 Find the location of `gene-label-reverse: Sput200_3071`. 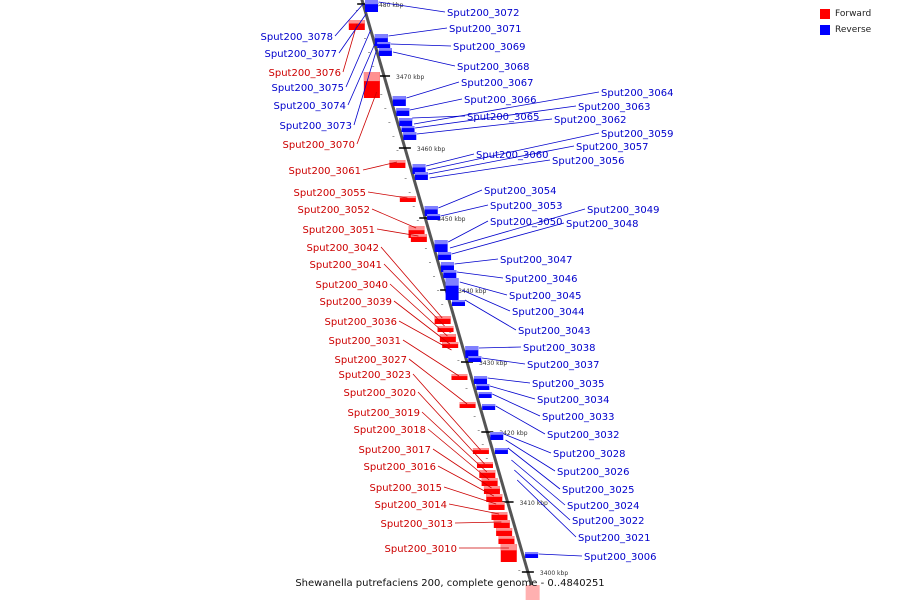

gene-label-reverse: Sput200_3071 is located at coordinates (485, 29).